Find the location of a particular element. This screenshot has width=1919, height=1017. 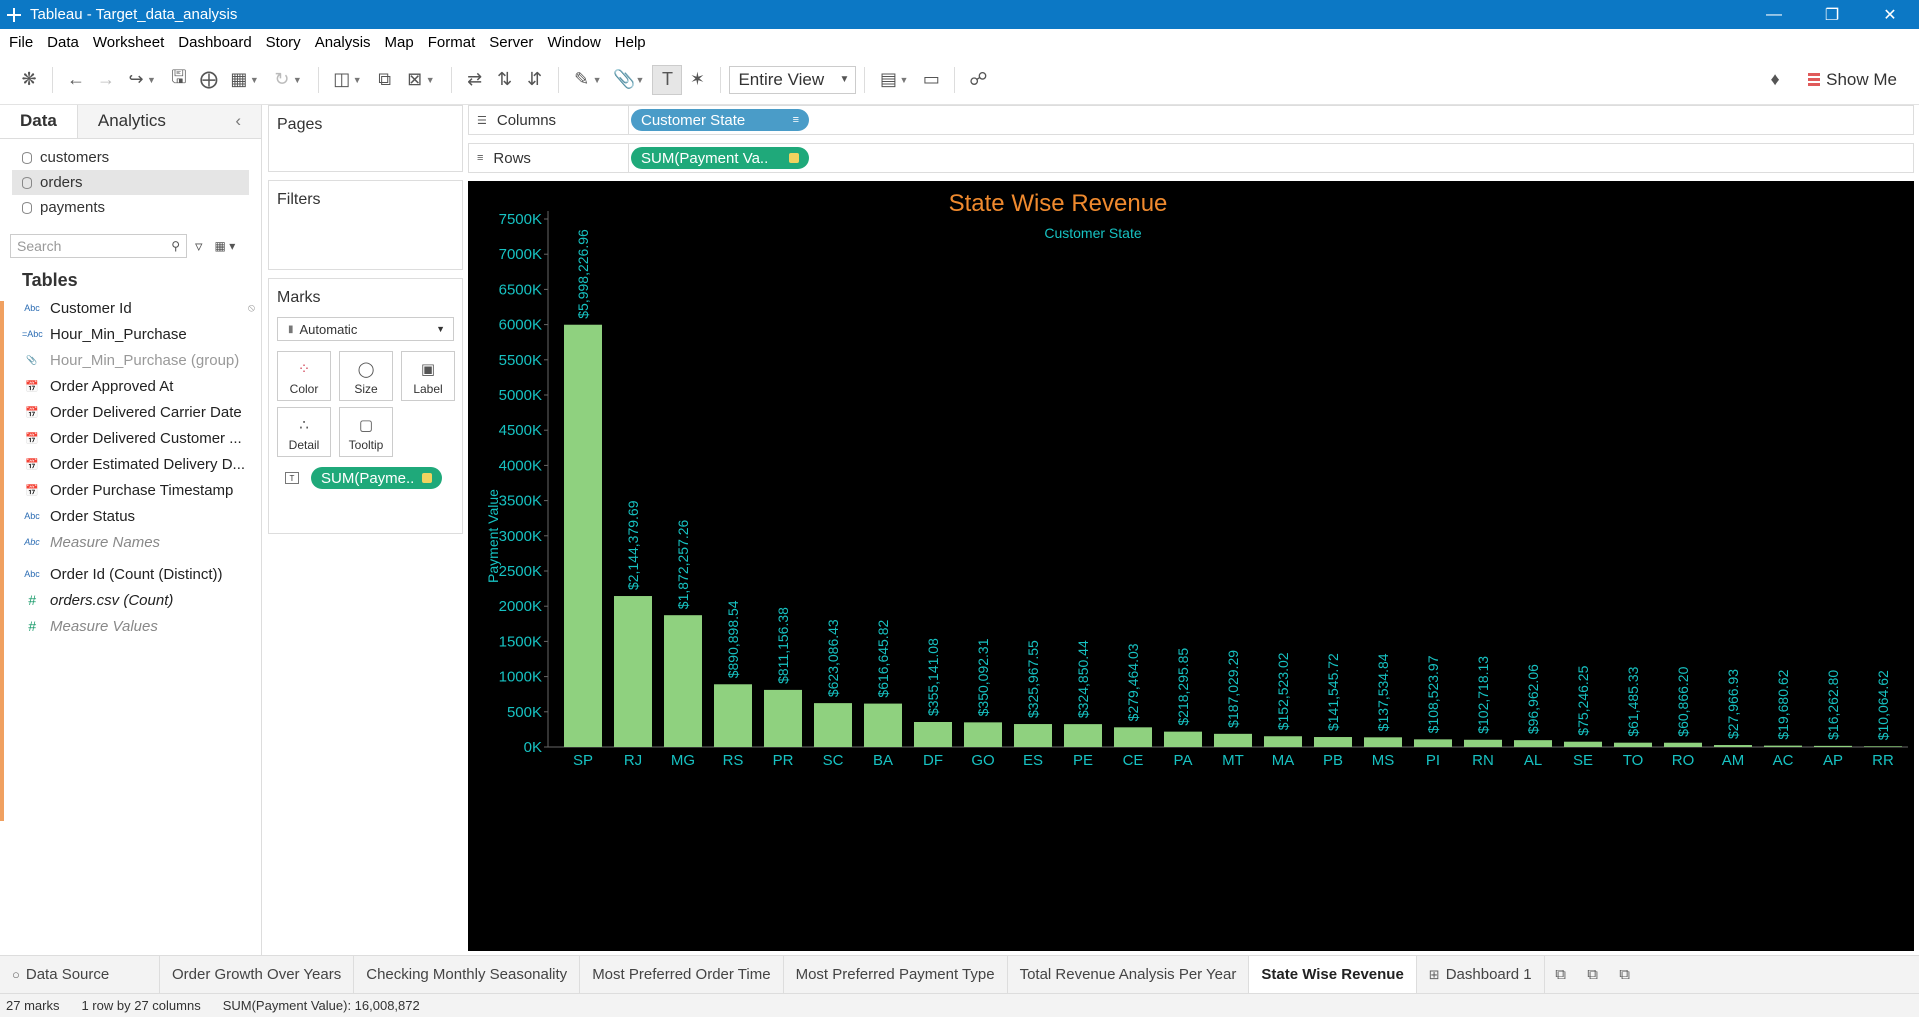

group-icon: 📎 is located at coordinates (624, 79).